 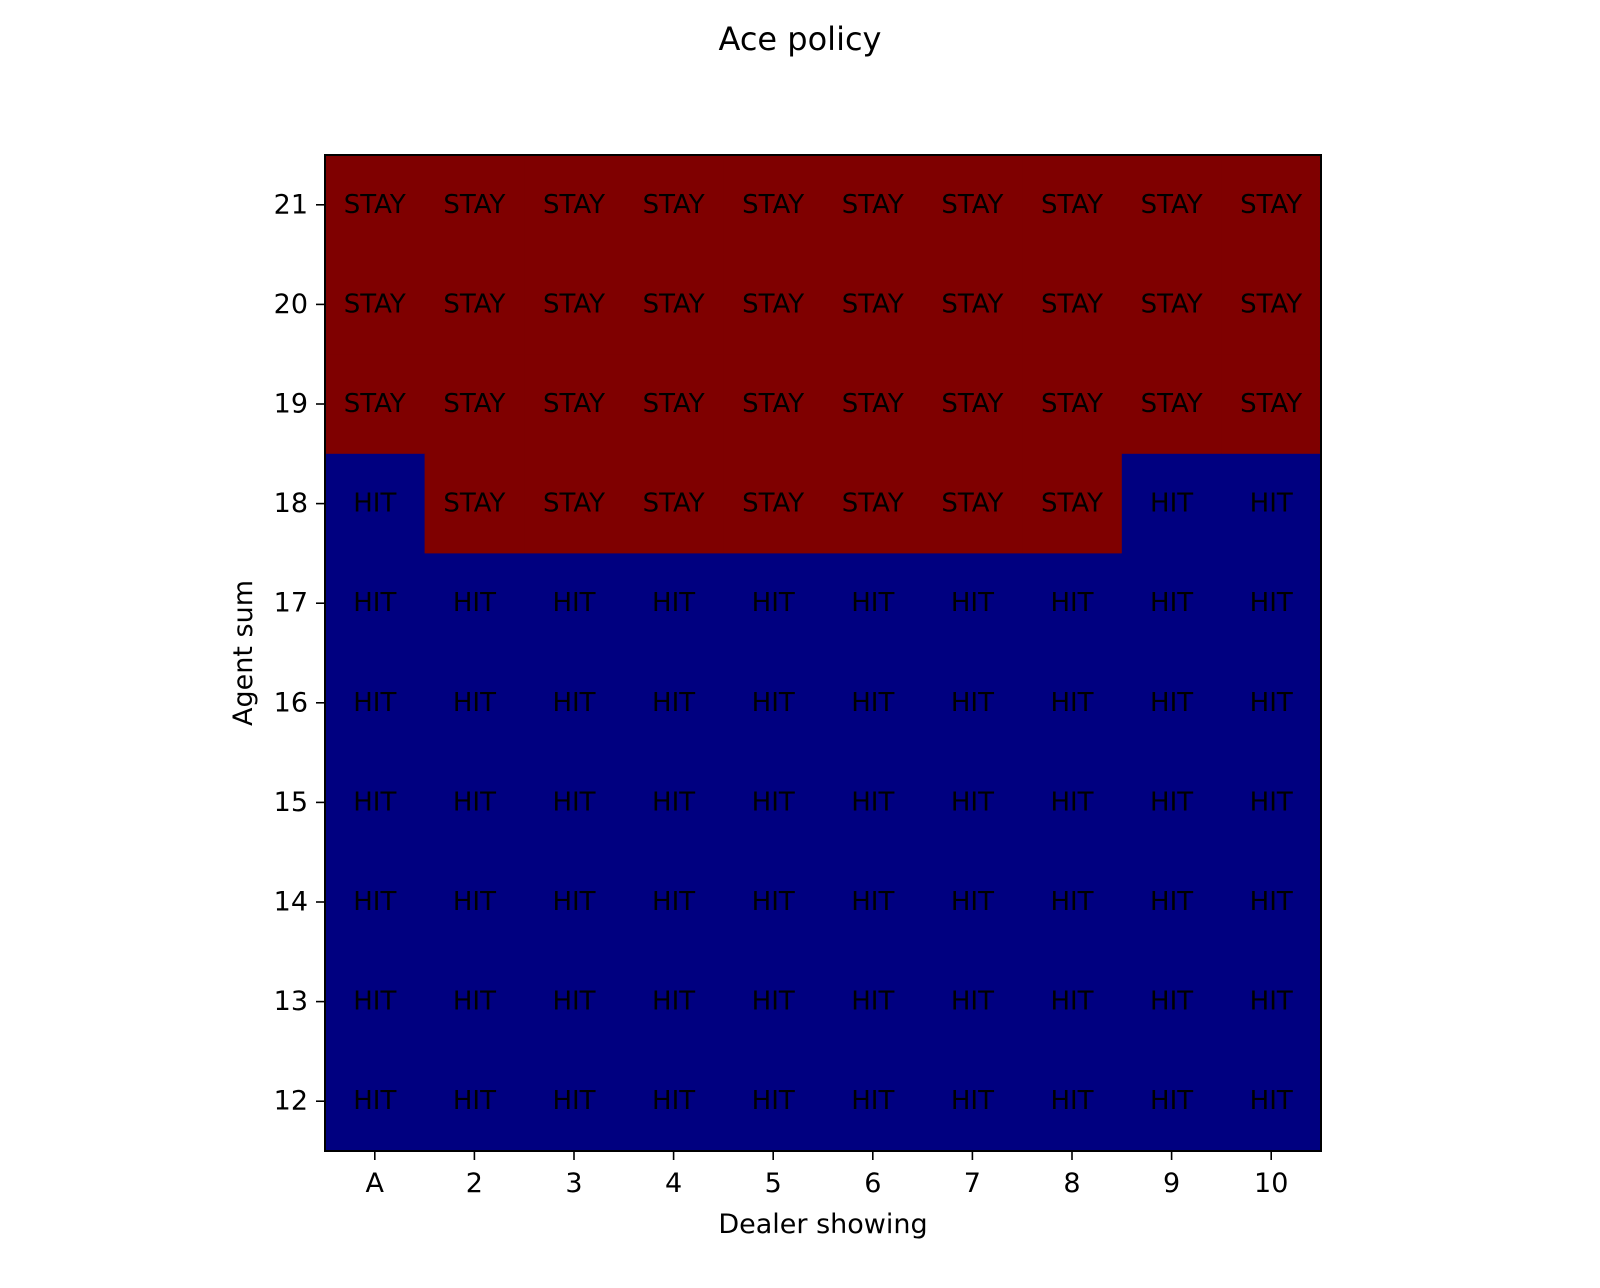 What do you see at coordinates (800, 39) in the screenshot?
I see `chart-title: Ace policy` at bounding box center [800, 39].